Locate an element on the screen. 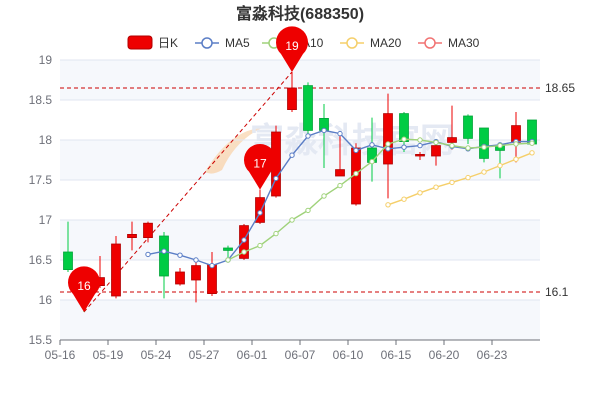 This screenshot has width=600, height=400. x-tick-label: 06-23 is located at coordinates (492, 355).